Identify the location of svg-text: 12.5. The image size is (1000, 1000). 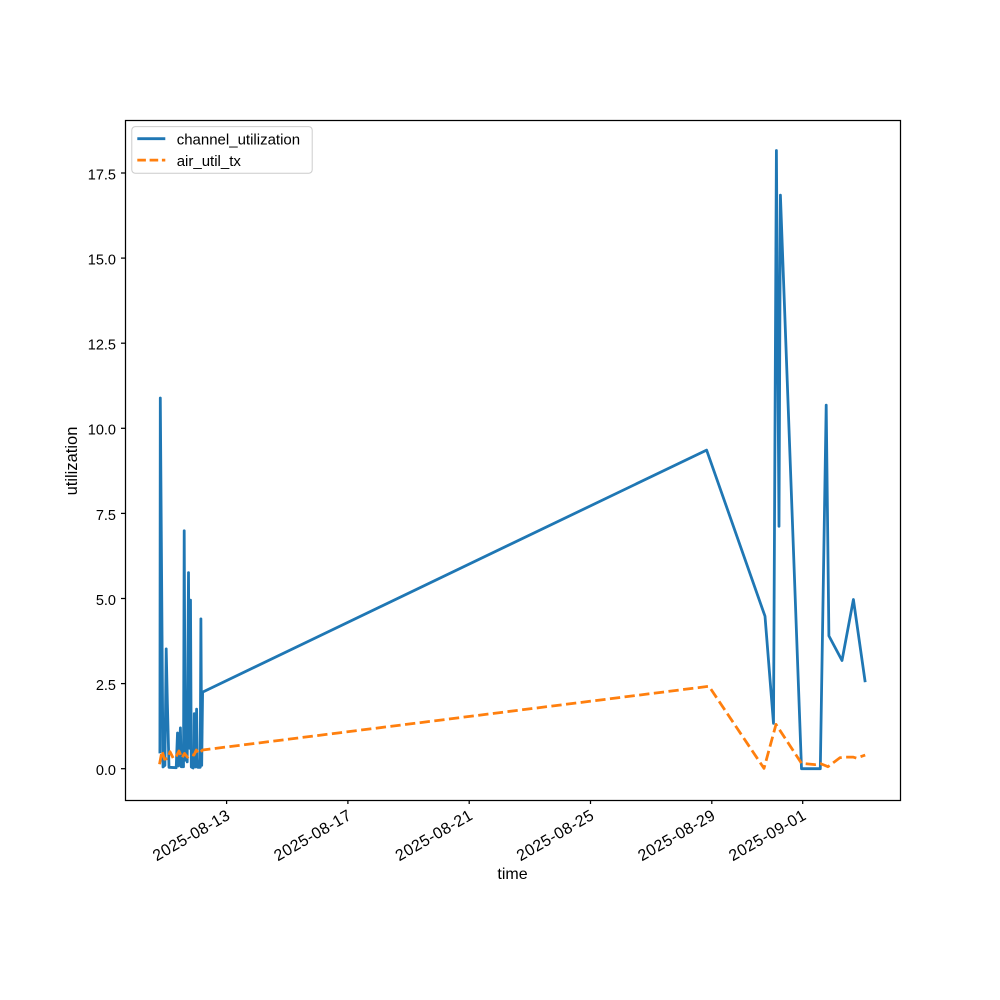
(102, 346).